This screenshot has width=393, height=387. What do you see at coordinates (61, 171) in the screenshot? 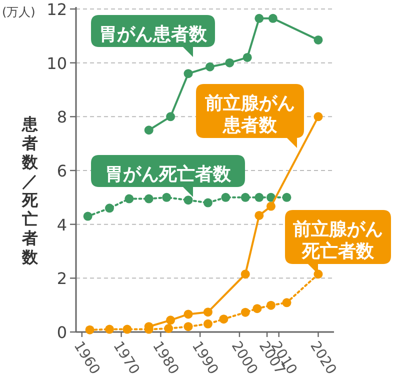
I see `y-tick-label: 6` at bounding box center [61, 171].